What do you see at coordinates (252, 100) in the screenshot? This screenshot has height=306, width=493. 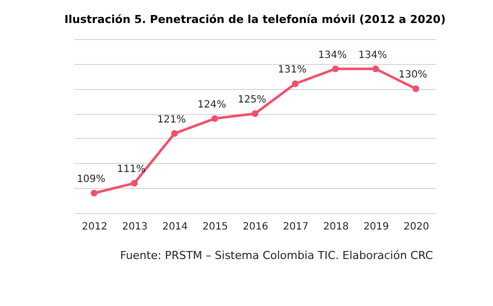 I see `data-label: 125%` at bounding box center [252, 100].